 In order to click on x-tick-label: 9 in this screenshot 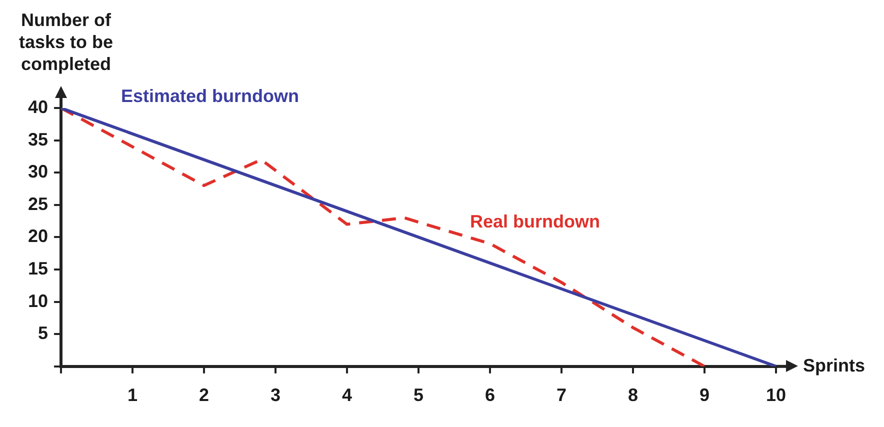, I will do `click(704, 395)`.